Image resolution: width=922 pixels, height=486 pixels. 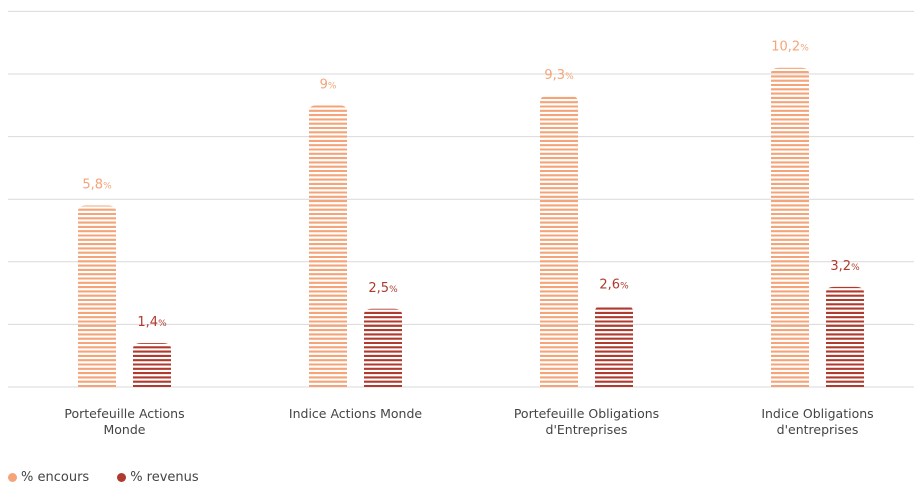 What do you see at coordinates (790, 47) in the screenshot?
I see `value-label: 10,2%` at bounding box center [790, 47].